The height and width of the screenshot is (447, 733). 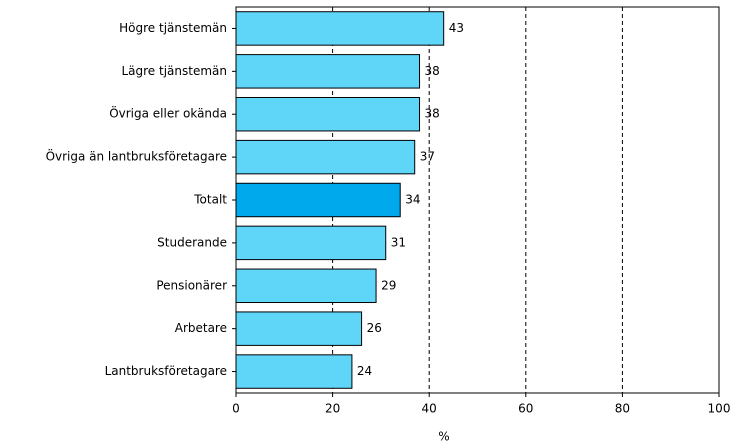 I want to click on y-tick-label: Totalt, so click(x=210, y=200).